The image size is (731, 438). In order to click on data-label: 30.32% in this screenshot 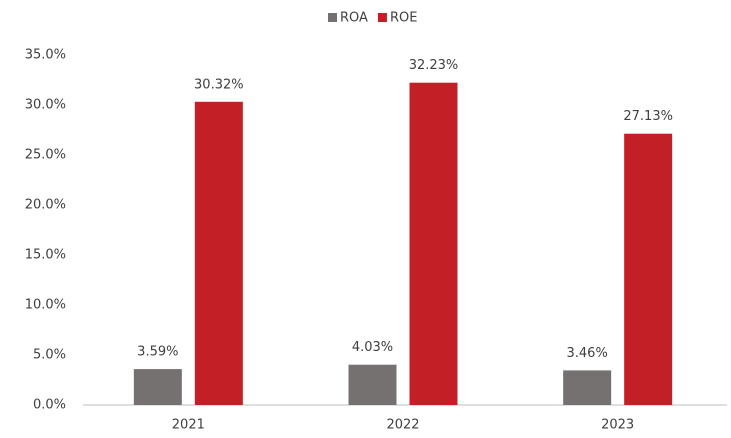, I will do `click(219, 84)`.